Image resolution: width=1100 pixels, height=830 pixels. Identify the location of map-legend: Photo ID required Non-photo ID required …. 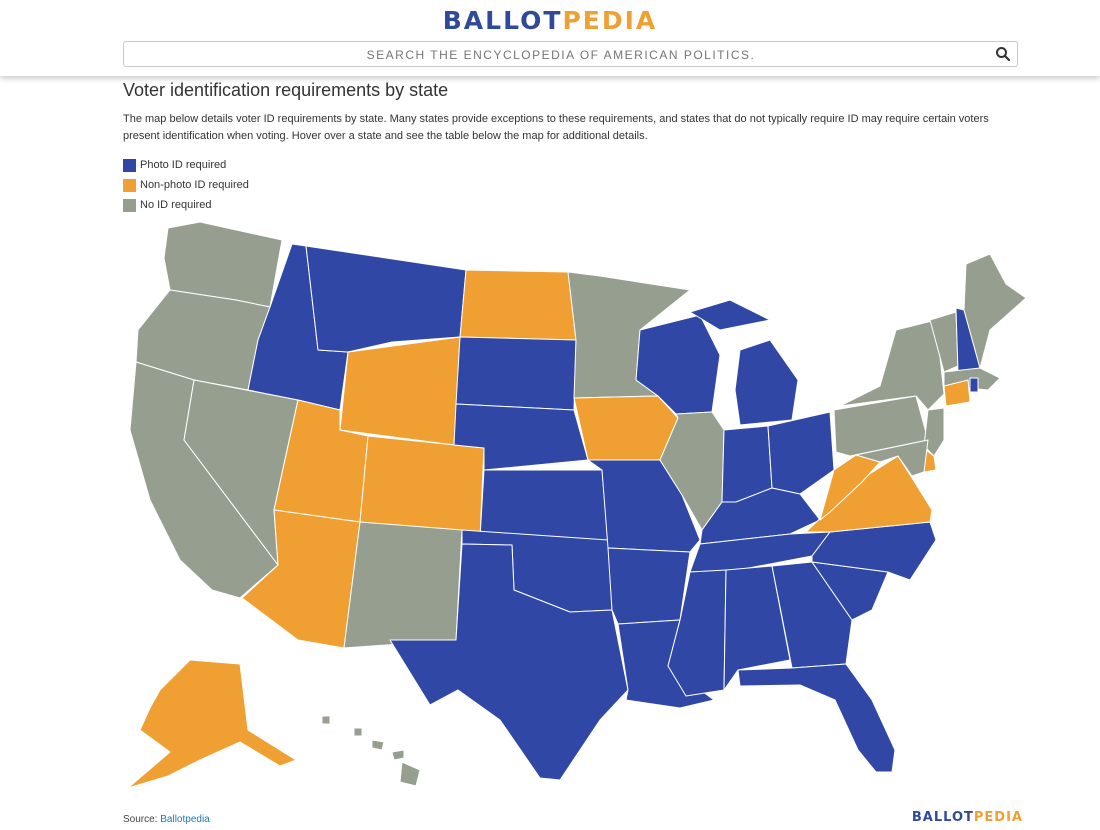
(186, 185).